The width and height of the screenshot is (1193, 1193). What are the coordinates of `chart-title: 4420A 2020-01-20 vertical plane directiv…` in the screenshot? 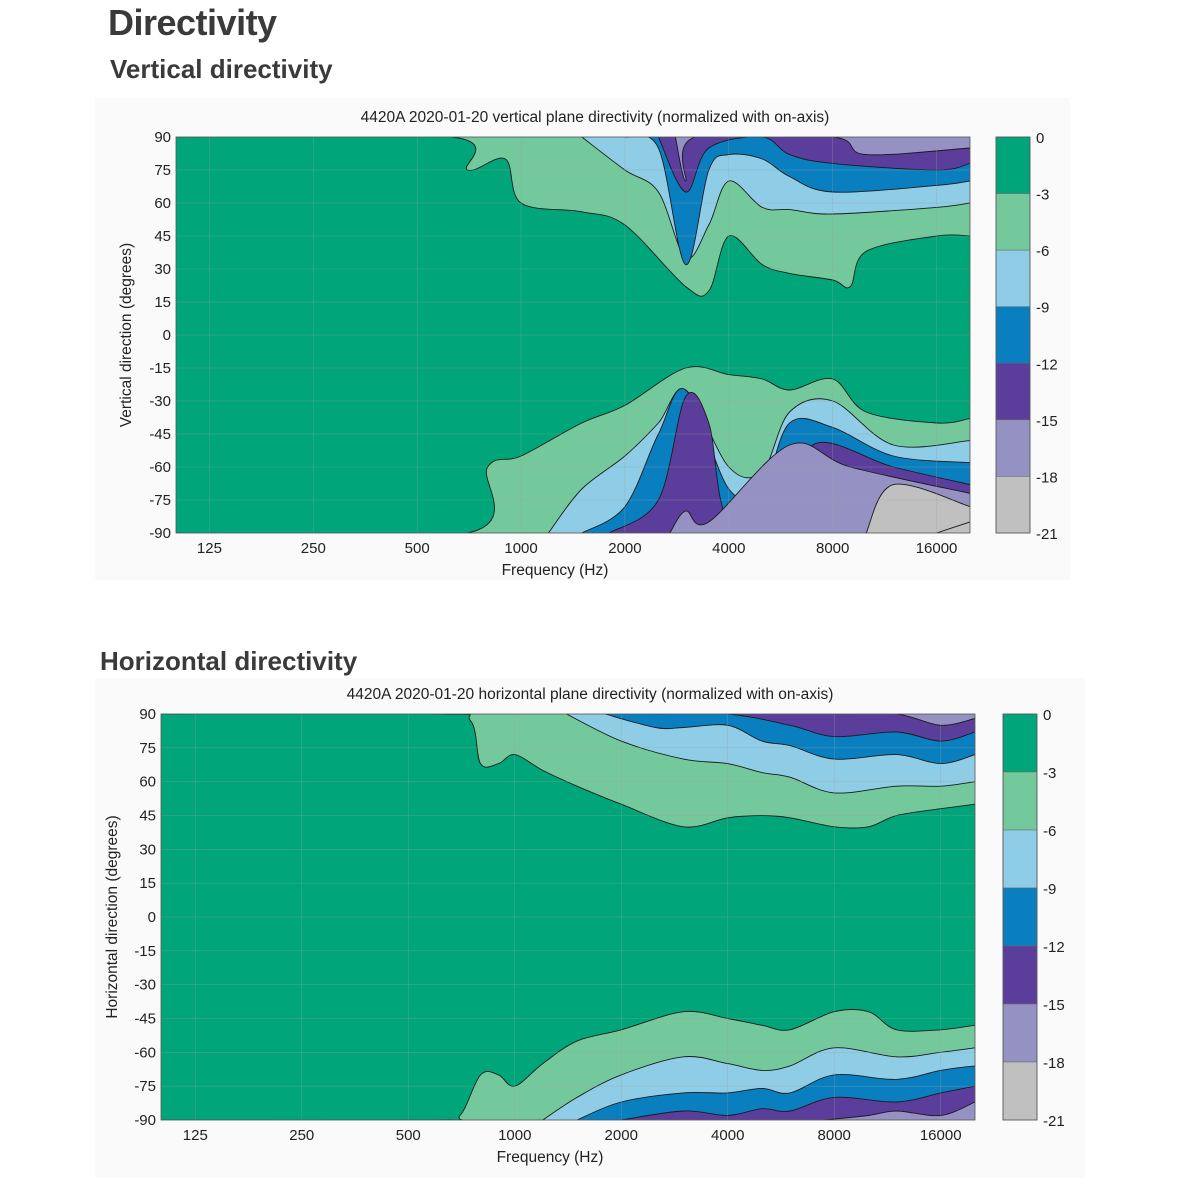 It's located at (595, 117).